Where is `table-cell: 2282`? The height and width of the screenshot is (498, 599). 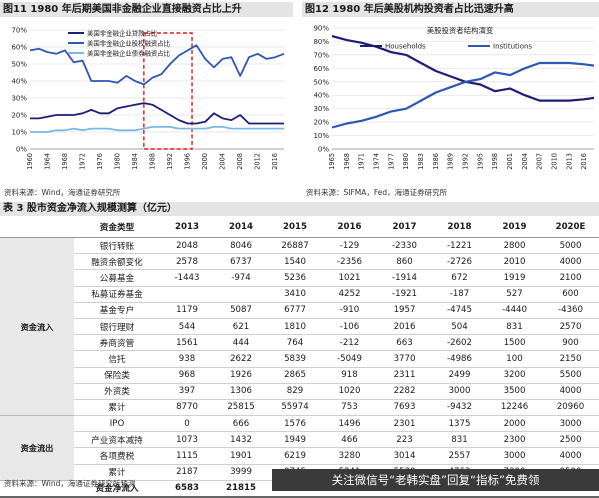
table-cell: 2282 is located at coordinates (404, 391).